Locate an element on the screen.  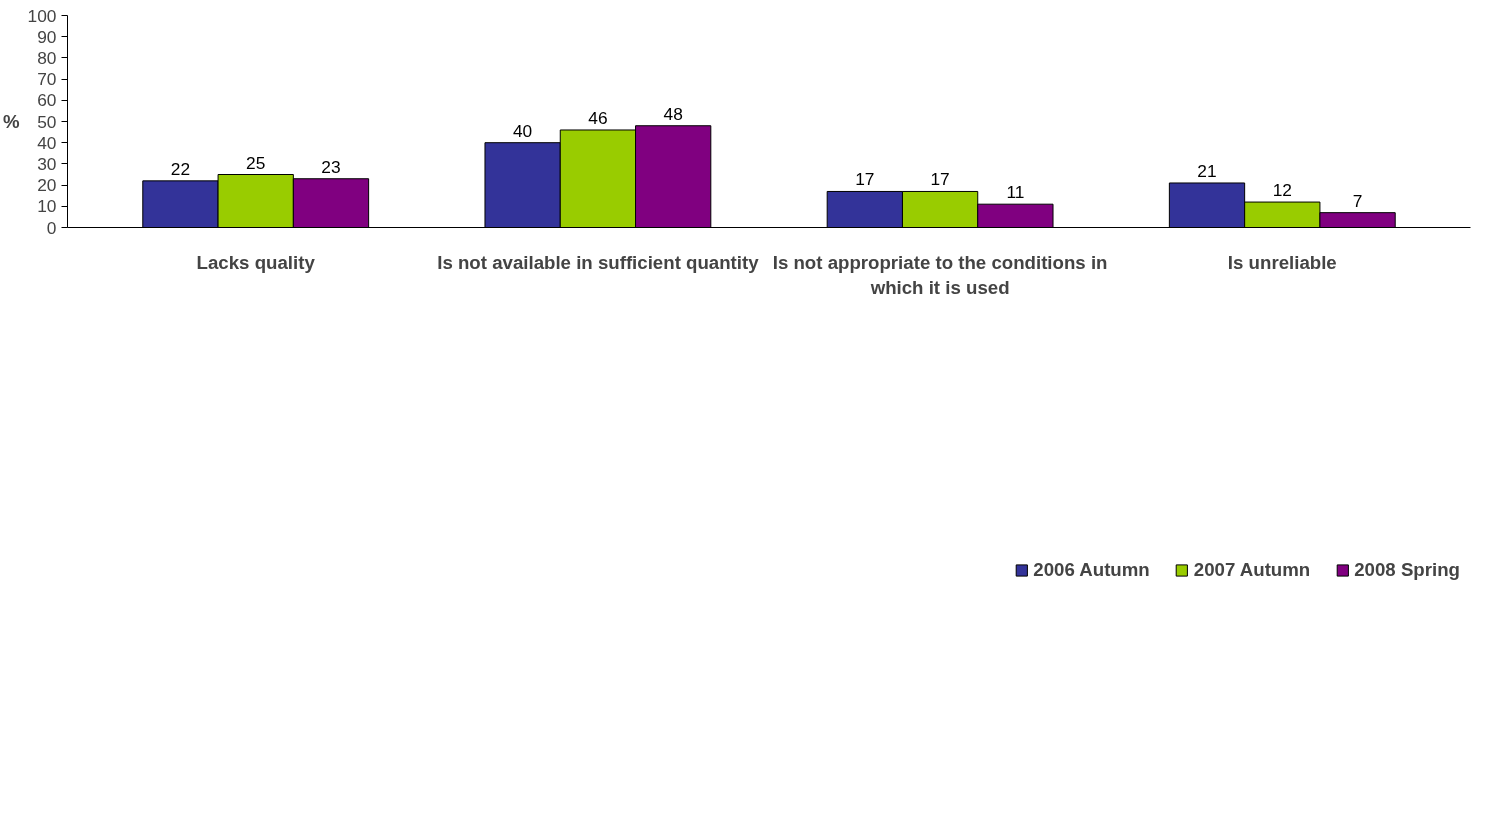
data-label: 22 is located at coordinates (180, 168).